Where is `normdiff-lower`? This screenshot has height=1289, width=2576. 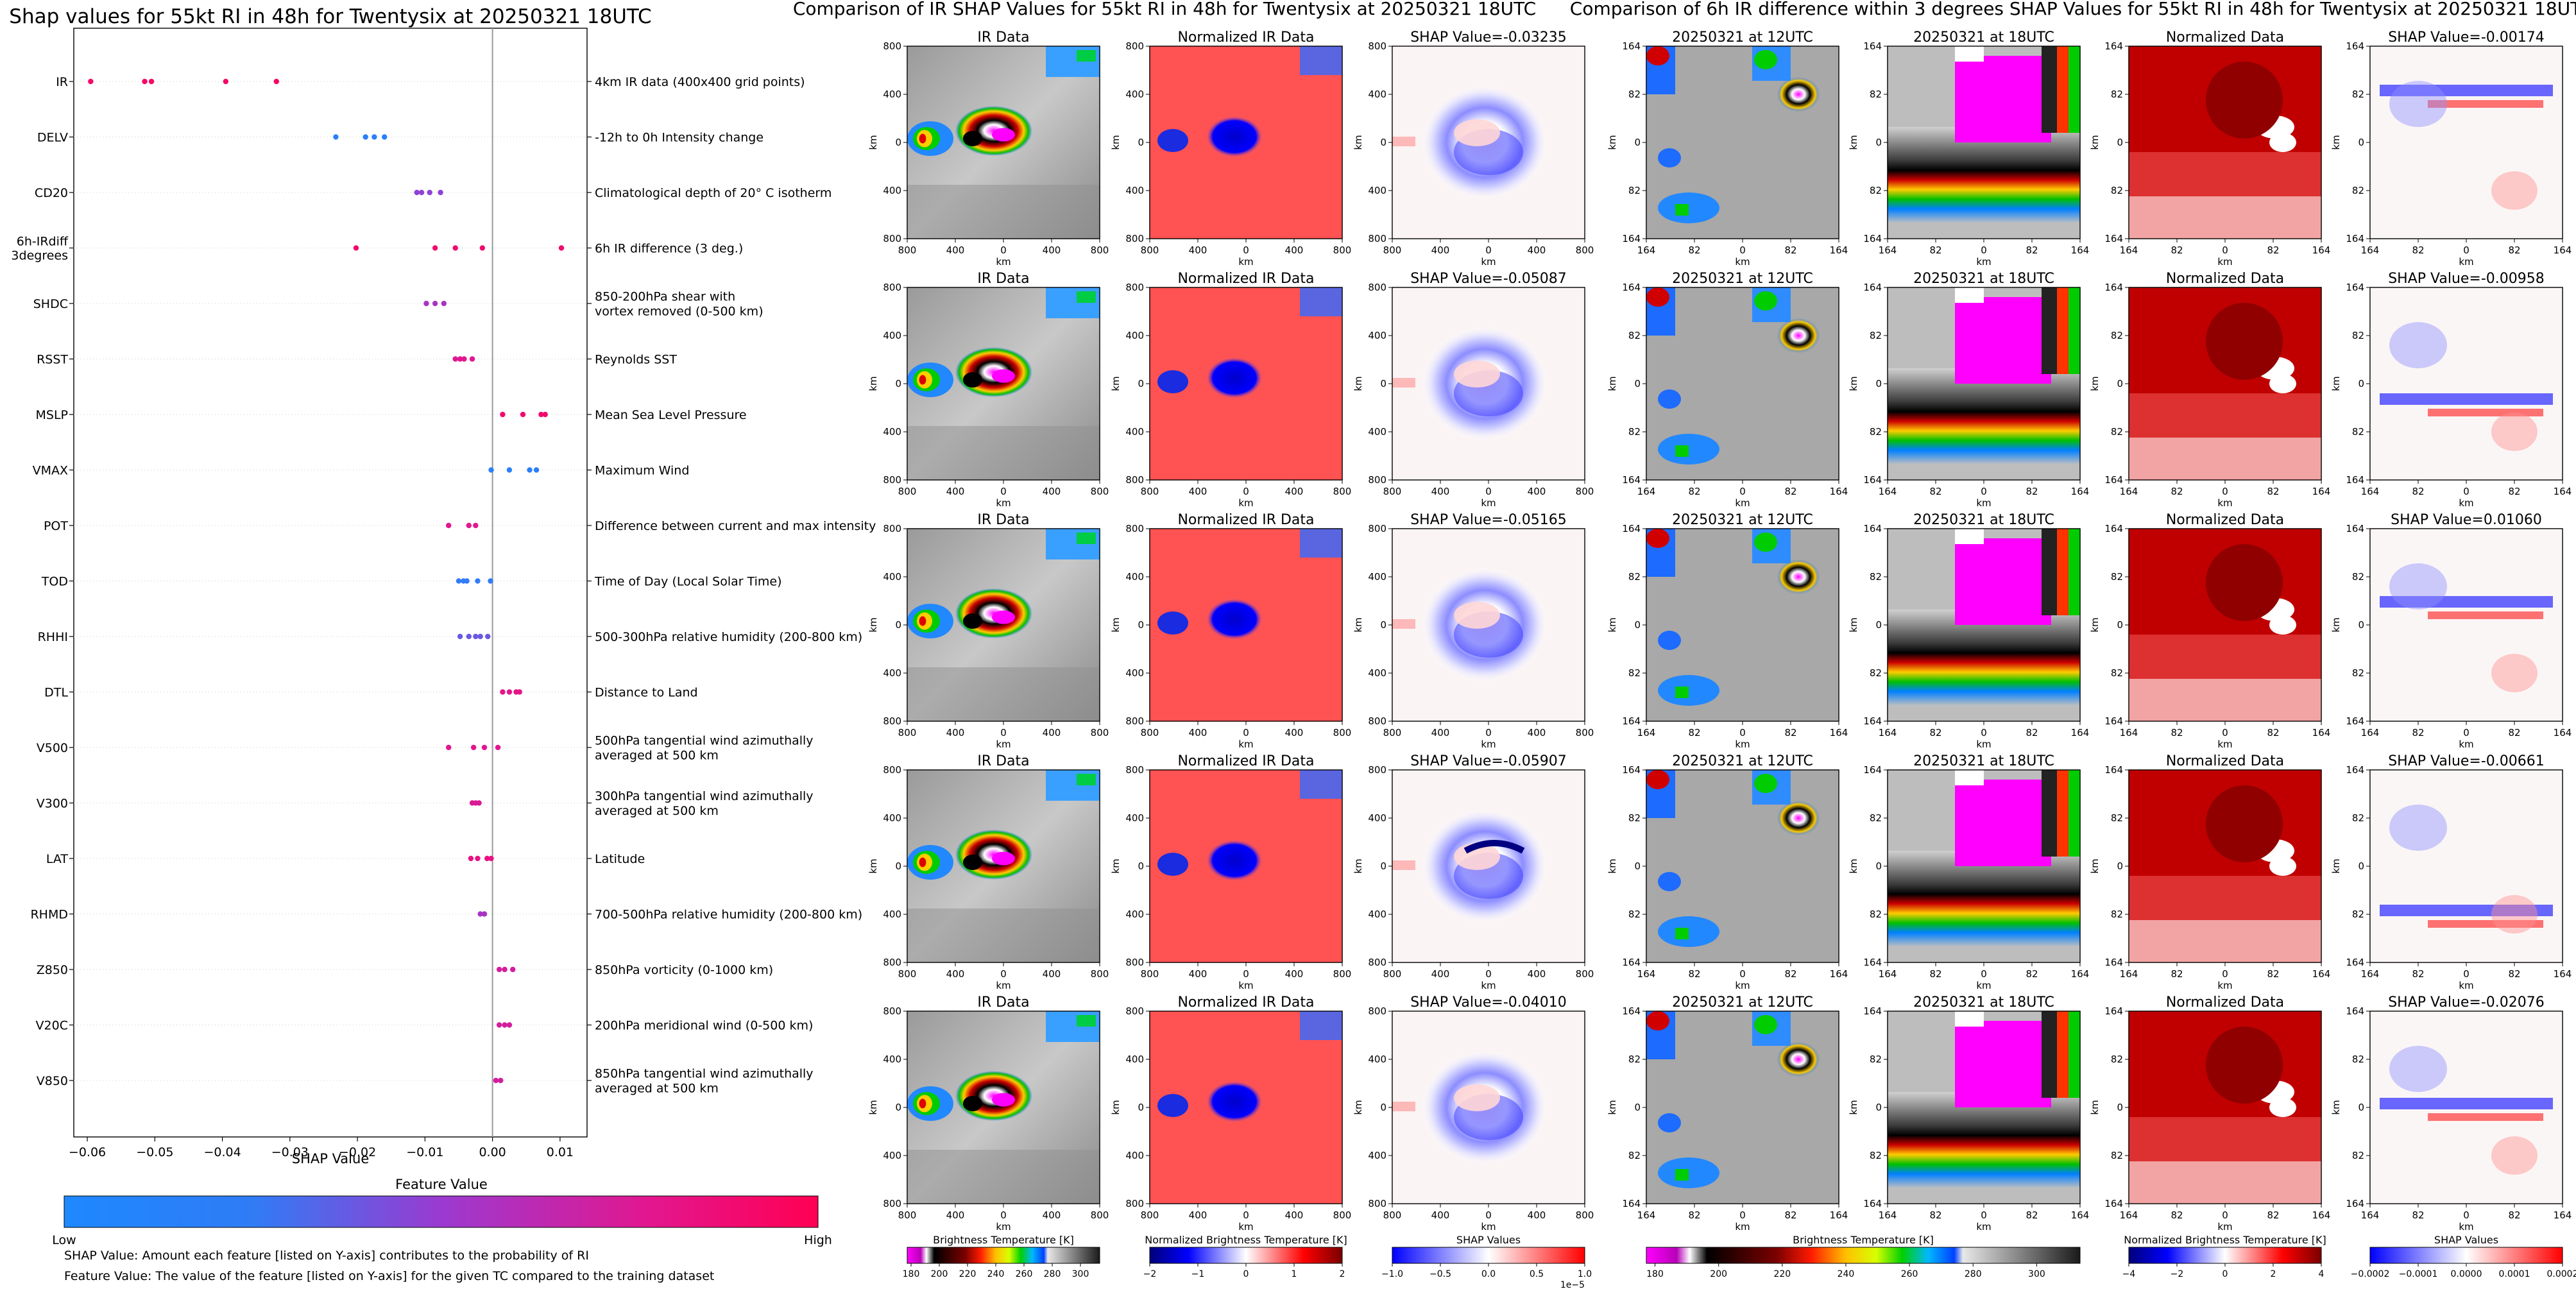 normdiff-lower is located at coordinates (2225, 941).